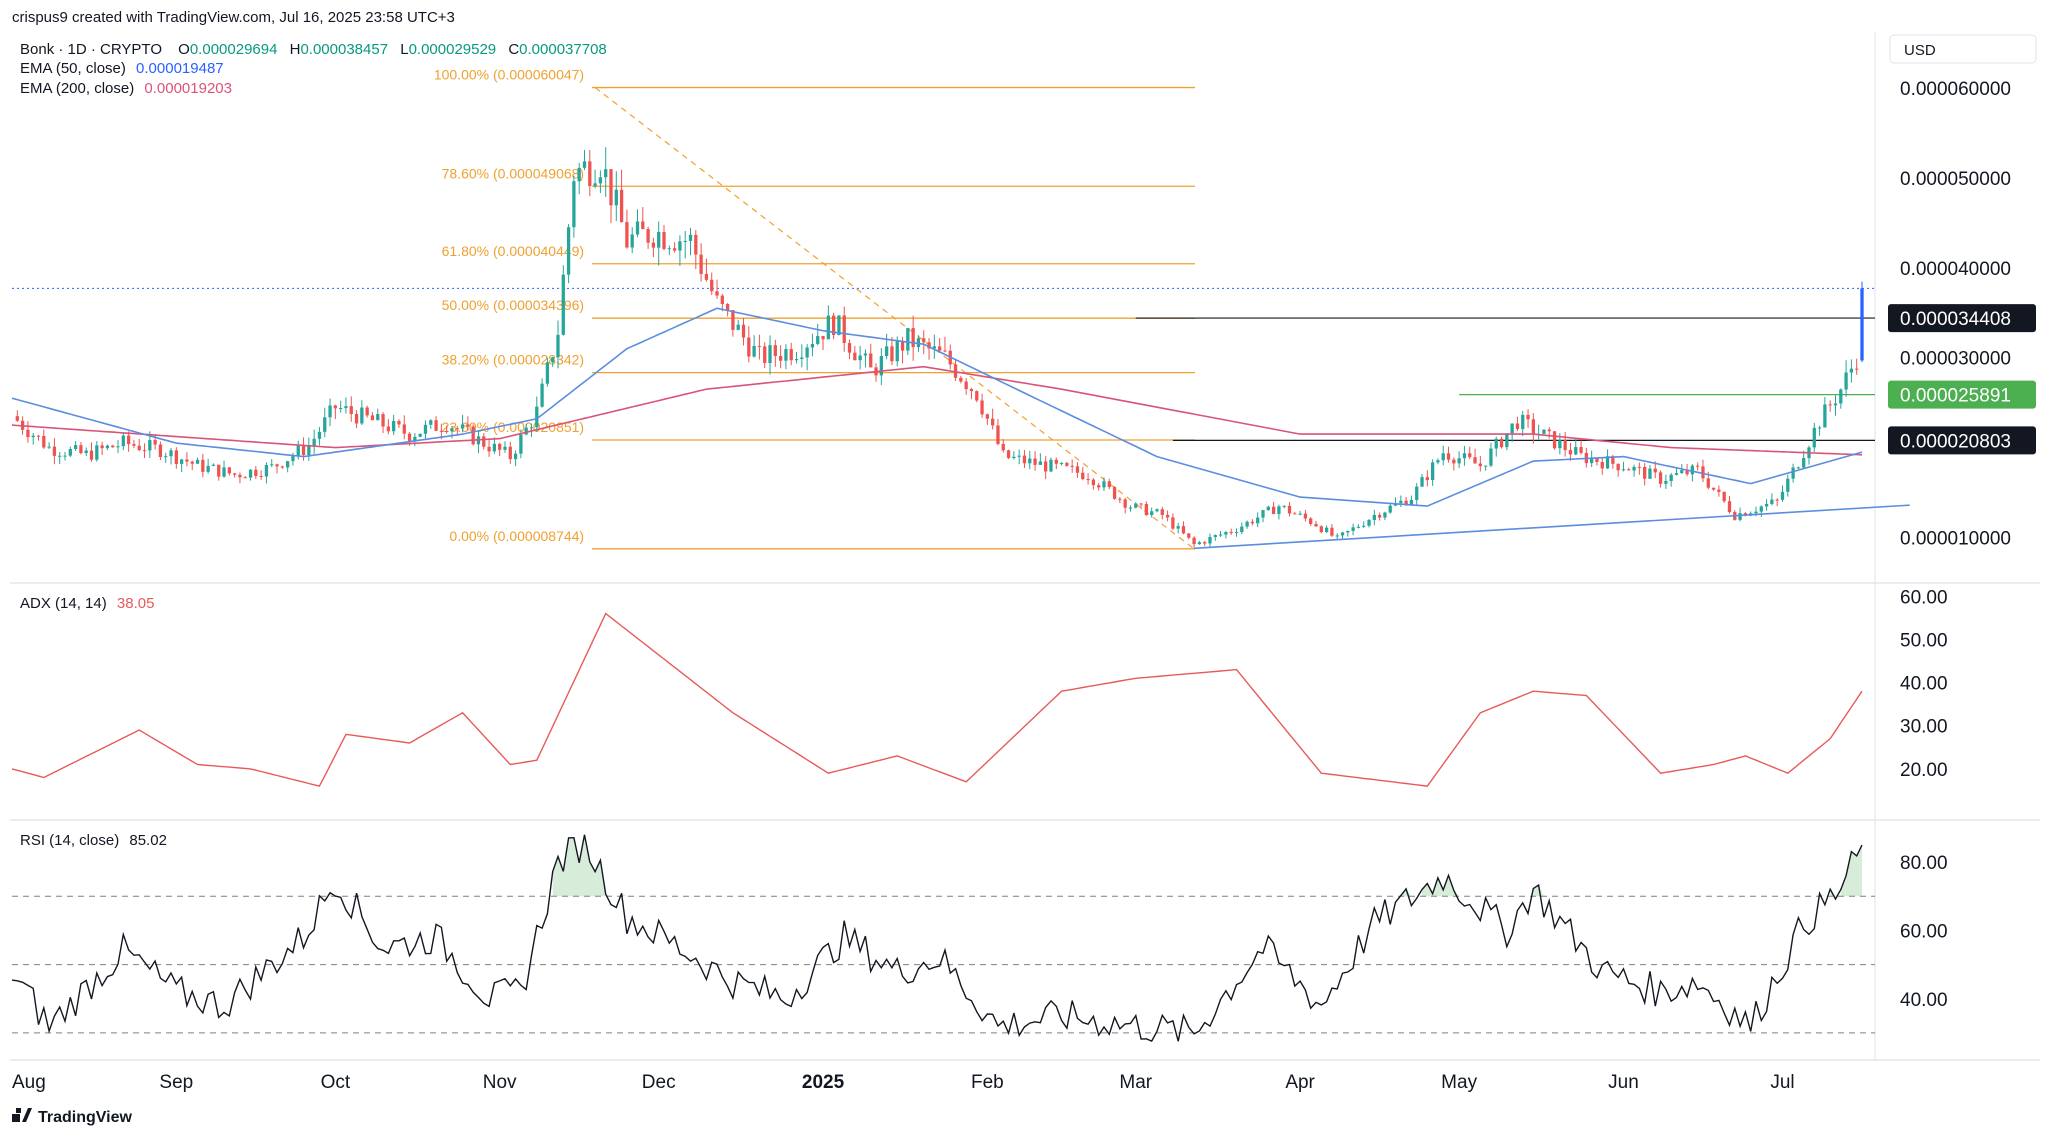 This screenshot has width=2048, height=1139. I want to click on time-tick-label: Jun, so click(1623, 1082).